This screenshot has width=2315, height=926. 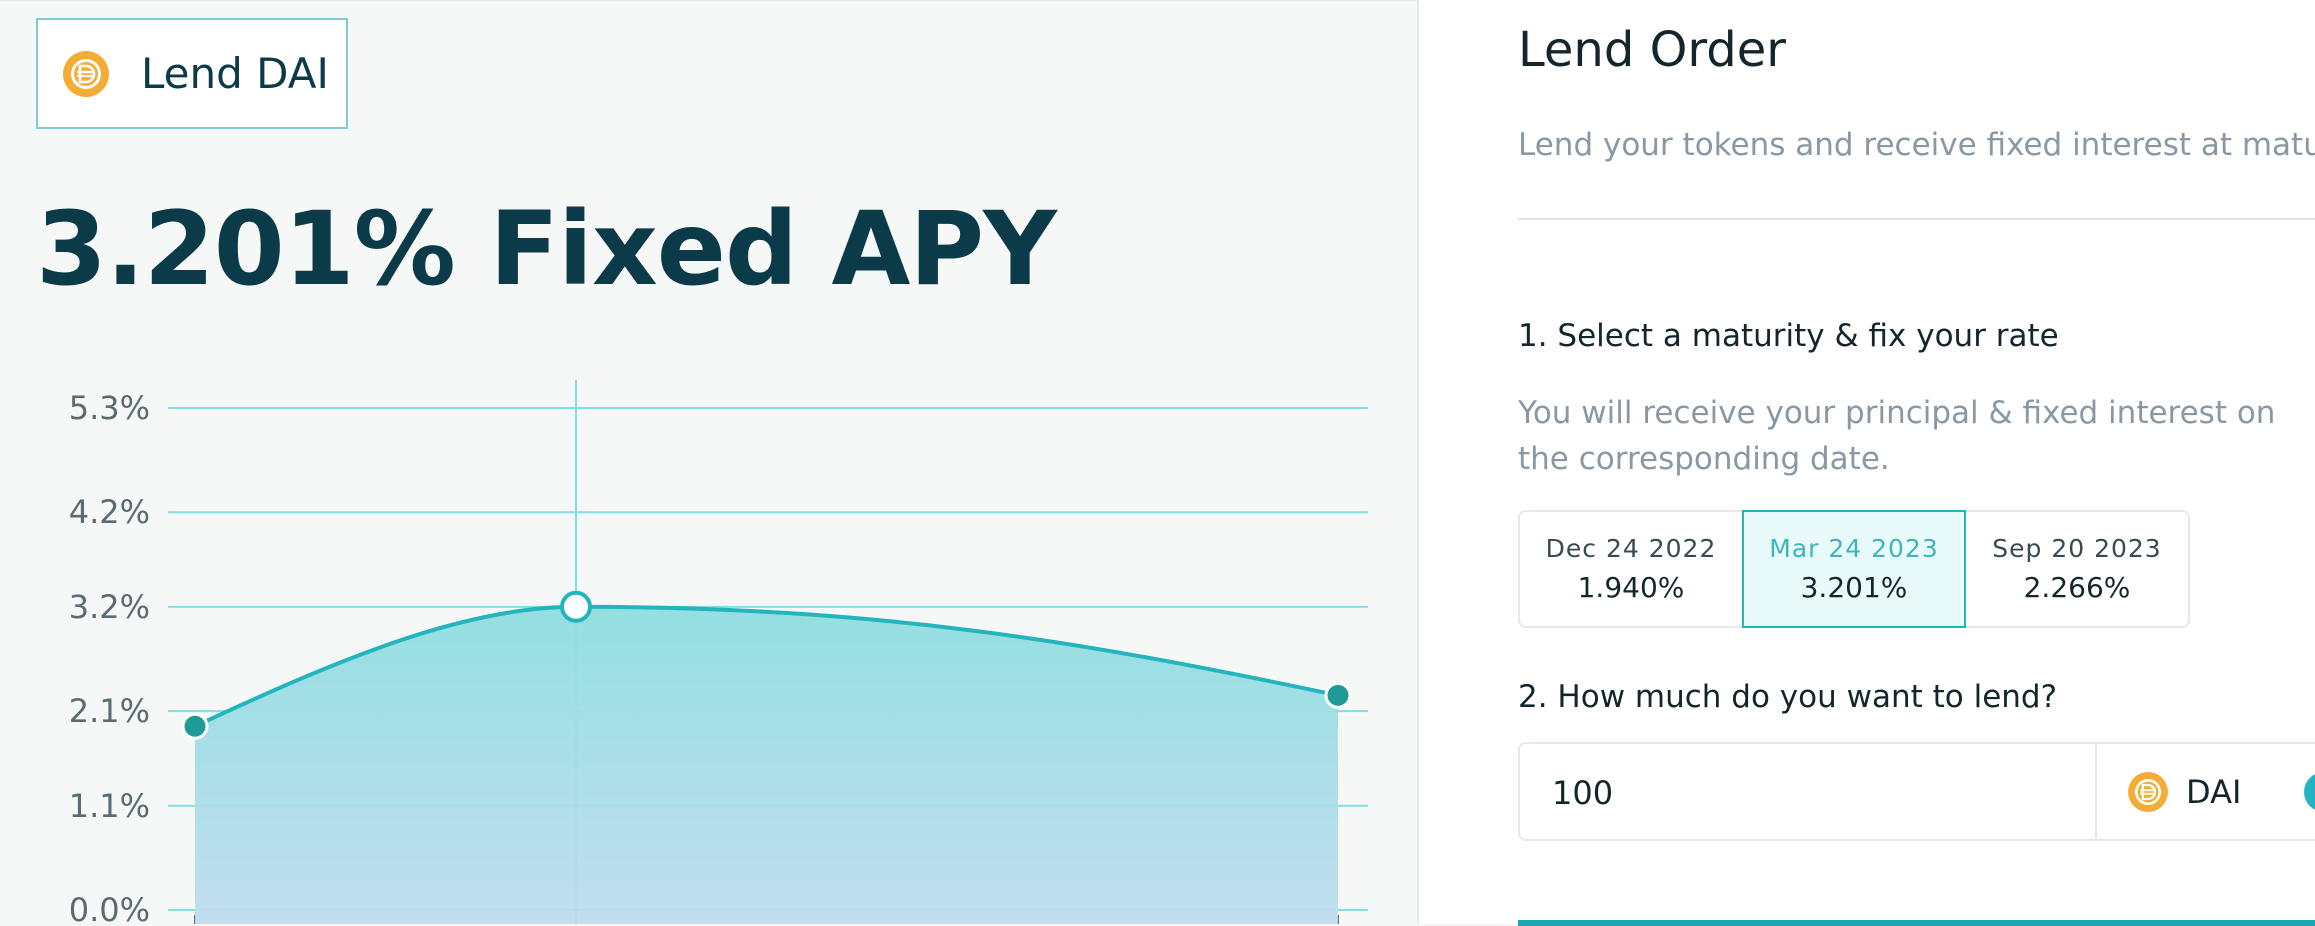 I want to click on lend-dai-tab: Lend DAI, so click(x=192, y=73).